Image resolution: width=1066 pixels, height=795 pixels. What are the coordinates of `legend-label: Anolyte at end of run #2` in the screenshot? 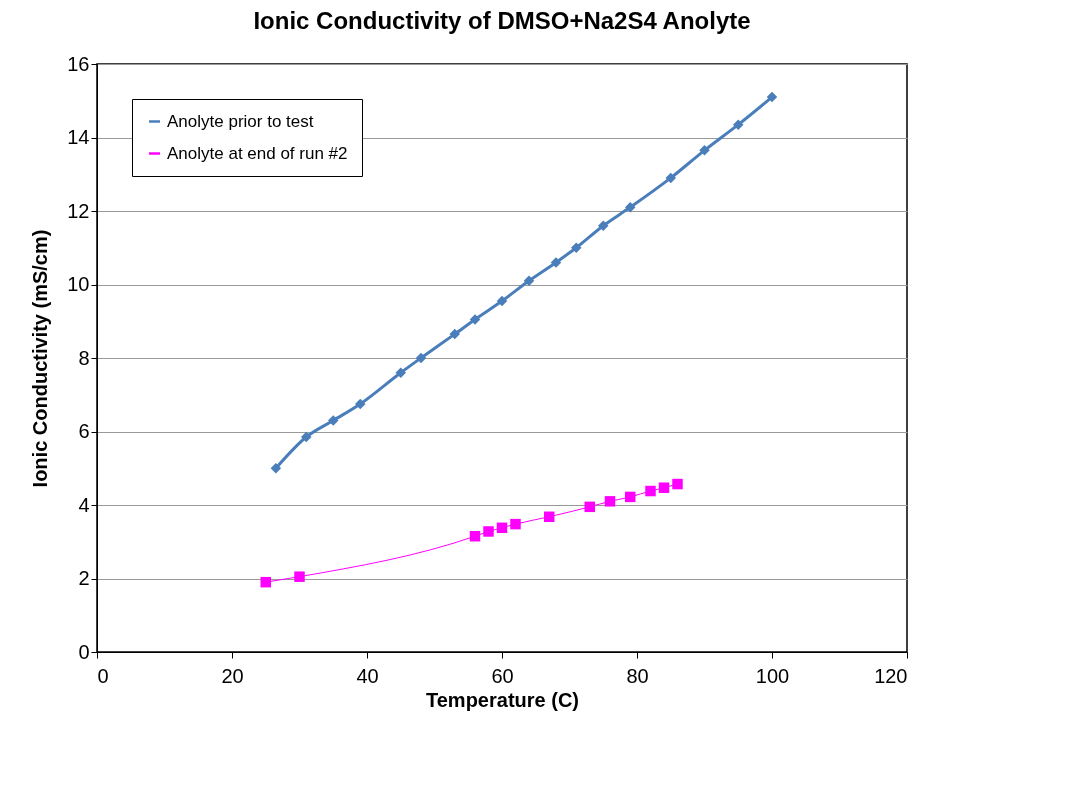 It's located at (257, 153).